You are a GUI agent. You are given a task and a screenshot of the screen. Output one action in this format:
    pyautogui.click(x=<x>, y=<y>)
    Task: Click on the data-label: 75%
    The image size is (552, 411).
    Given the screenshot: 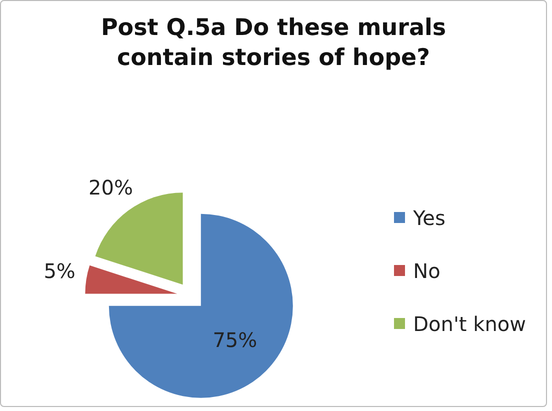 What is the action you would take?
    pyautogui.click(x=235, y=340)
    